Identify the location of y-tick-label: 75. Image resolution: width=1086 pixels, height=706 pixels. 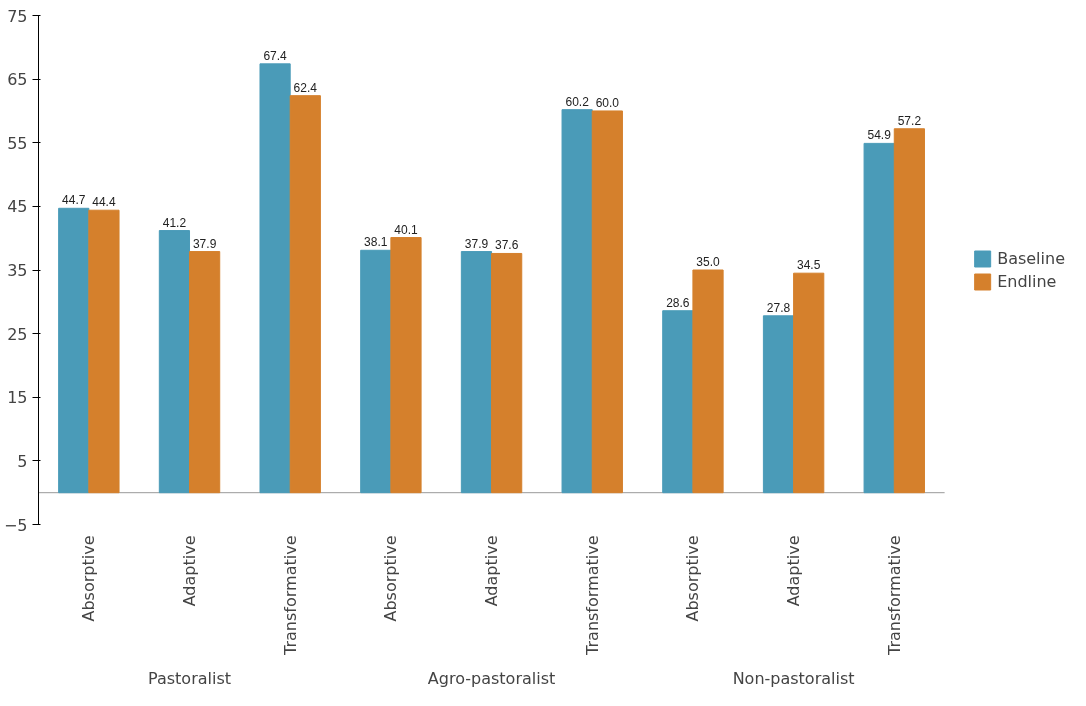
(17, 16).